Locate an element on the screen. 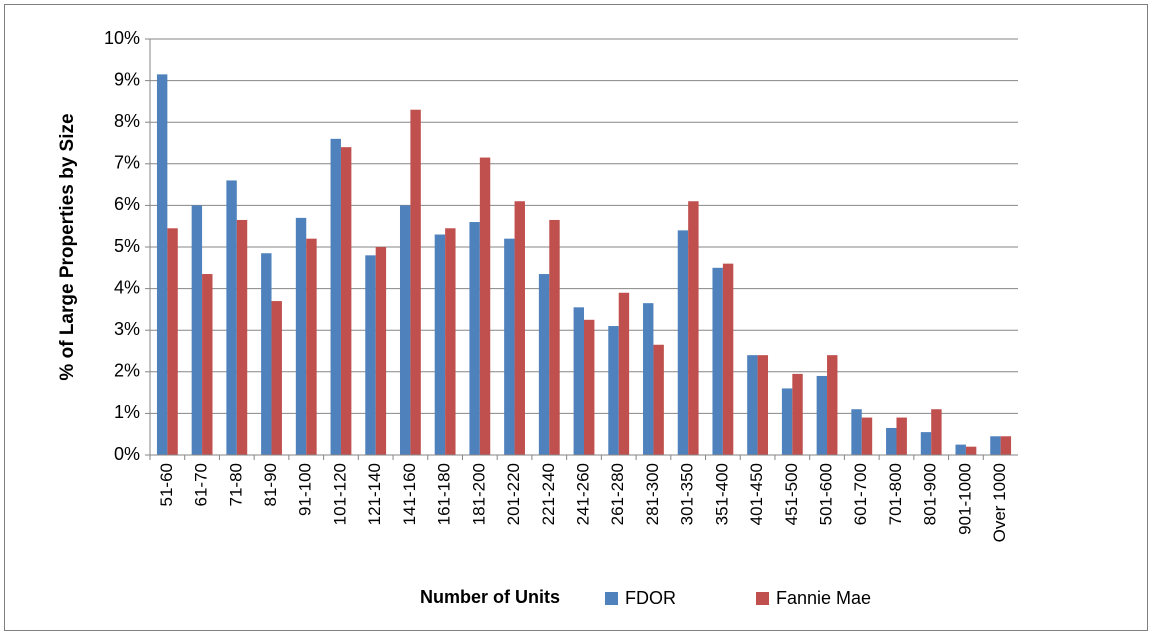 The height and width of the screenshot is (636, 1153). x-tick-label: 81-90 is located at coordinates (270, 484).